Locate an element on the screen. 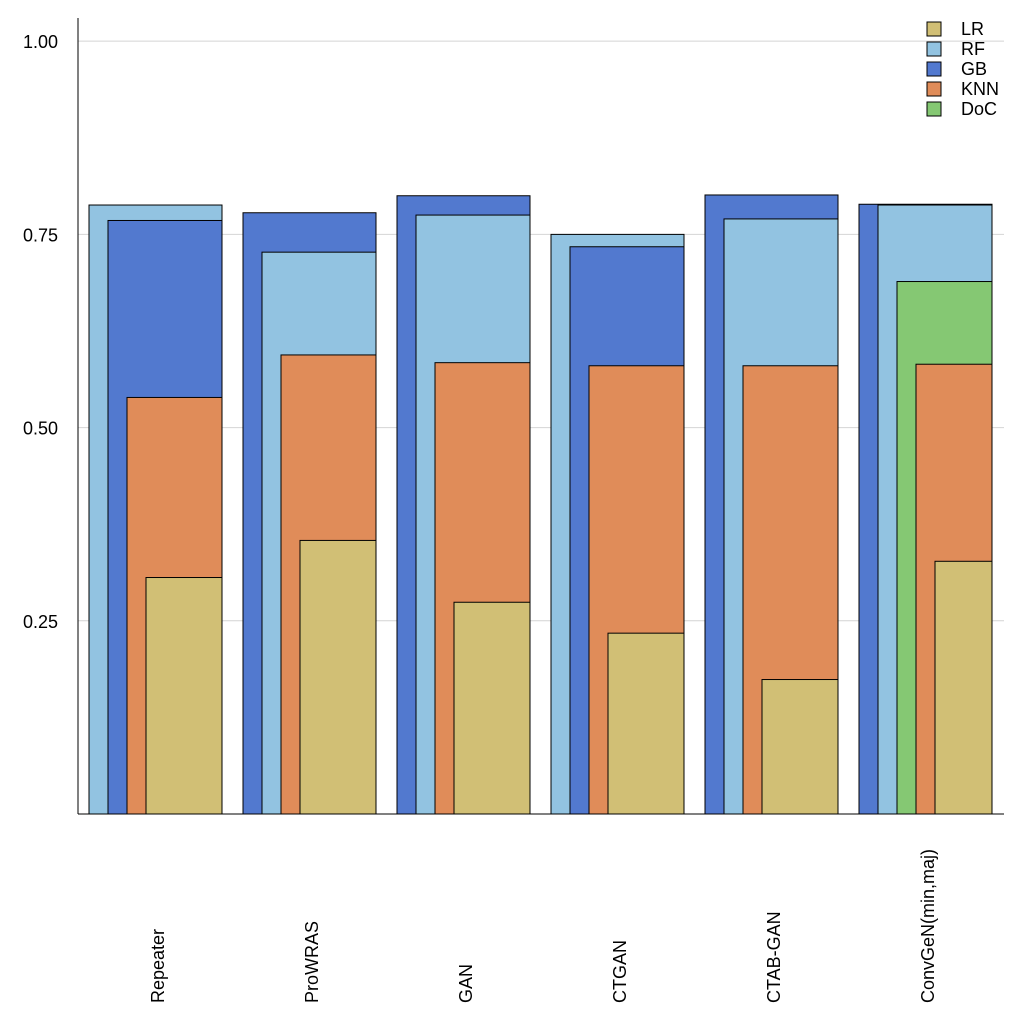 The width and height of the screenshot is (1024, 1024). y-tick-label: 1.00 is located at coordinates (40, 42).